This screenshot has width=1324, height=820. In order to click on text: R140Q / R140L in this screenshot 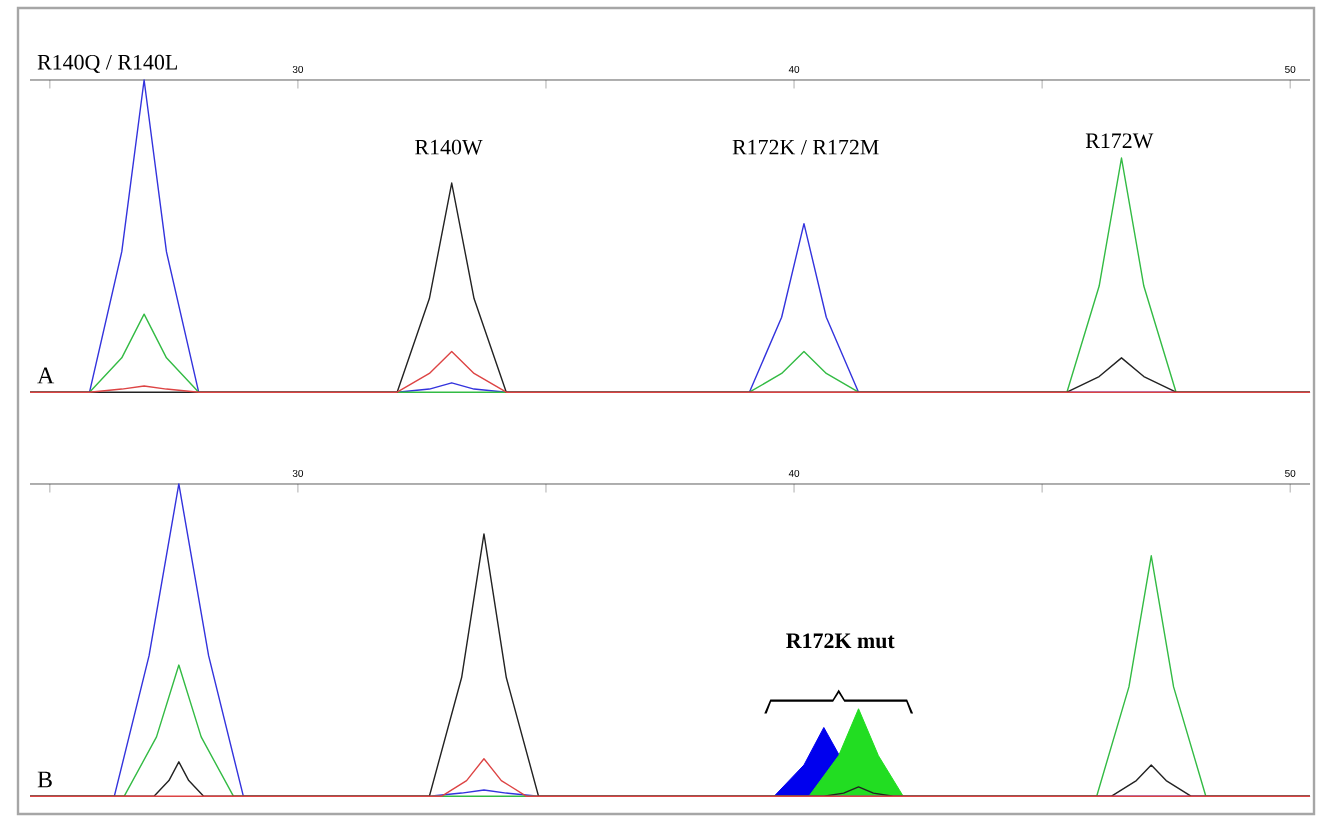, I will do `click(107, 63)`.